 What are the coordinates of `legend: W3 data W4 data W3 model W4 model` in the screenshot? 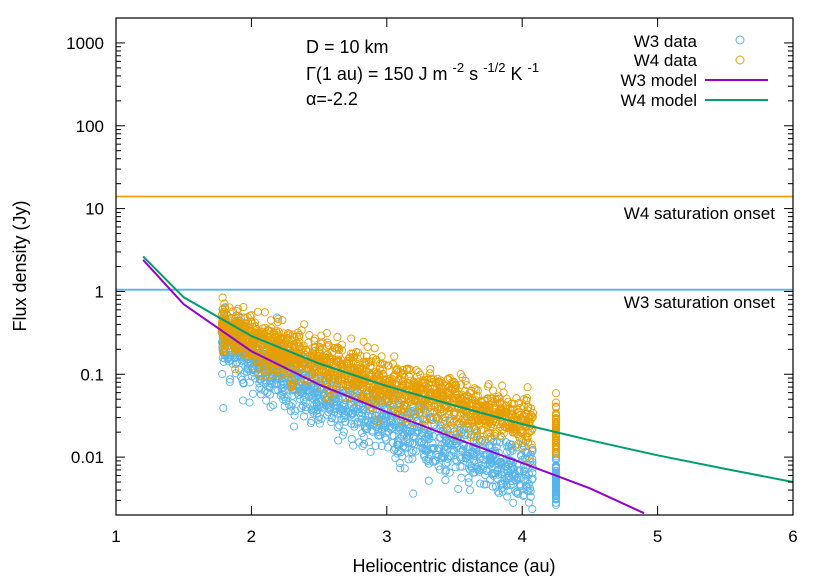 It's located at (694, 71).